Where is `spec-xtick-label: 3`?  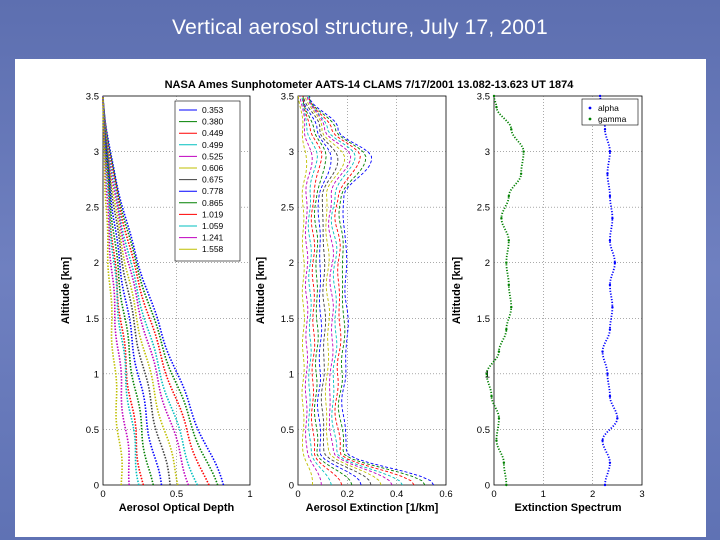 spec-xtick-label: 3 is located at coordinates (641, 494).